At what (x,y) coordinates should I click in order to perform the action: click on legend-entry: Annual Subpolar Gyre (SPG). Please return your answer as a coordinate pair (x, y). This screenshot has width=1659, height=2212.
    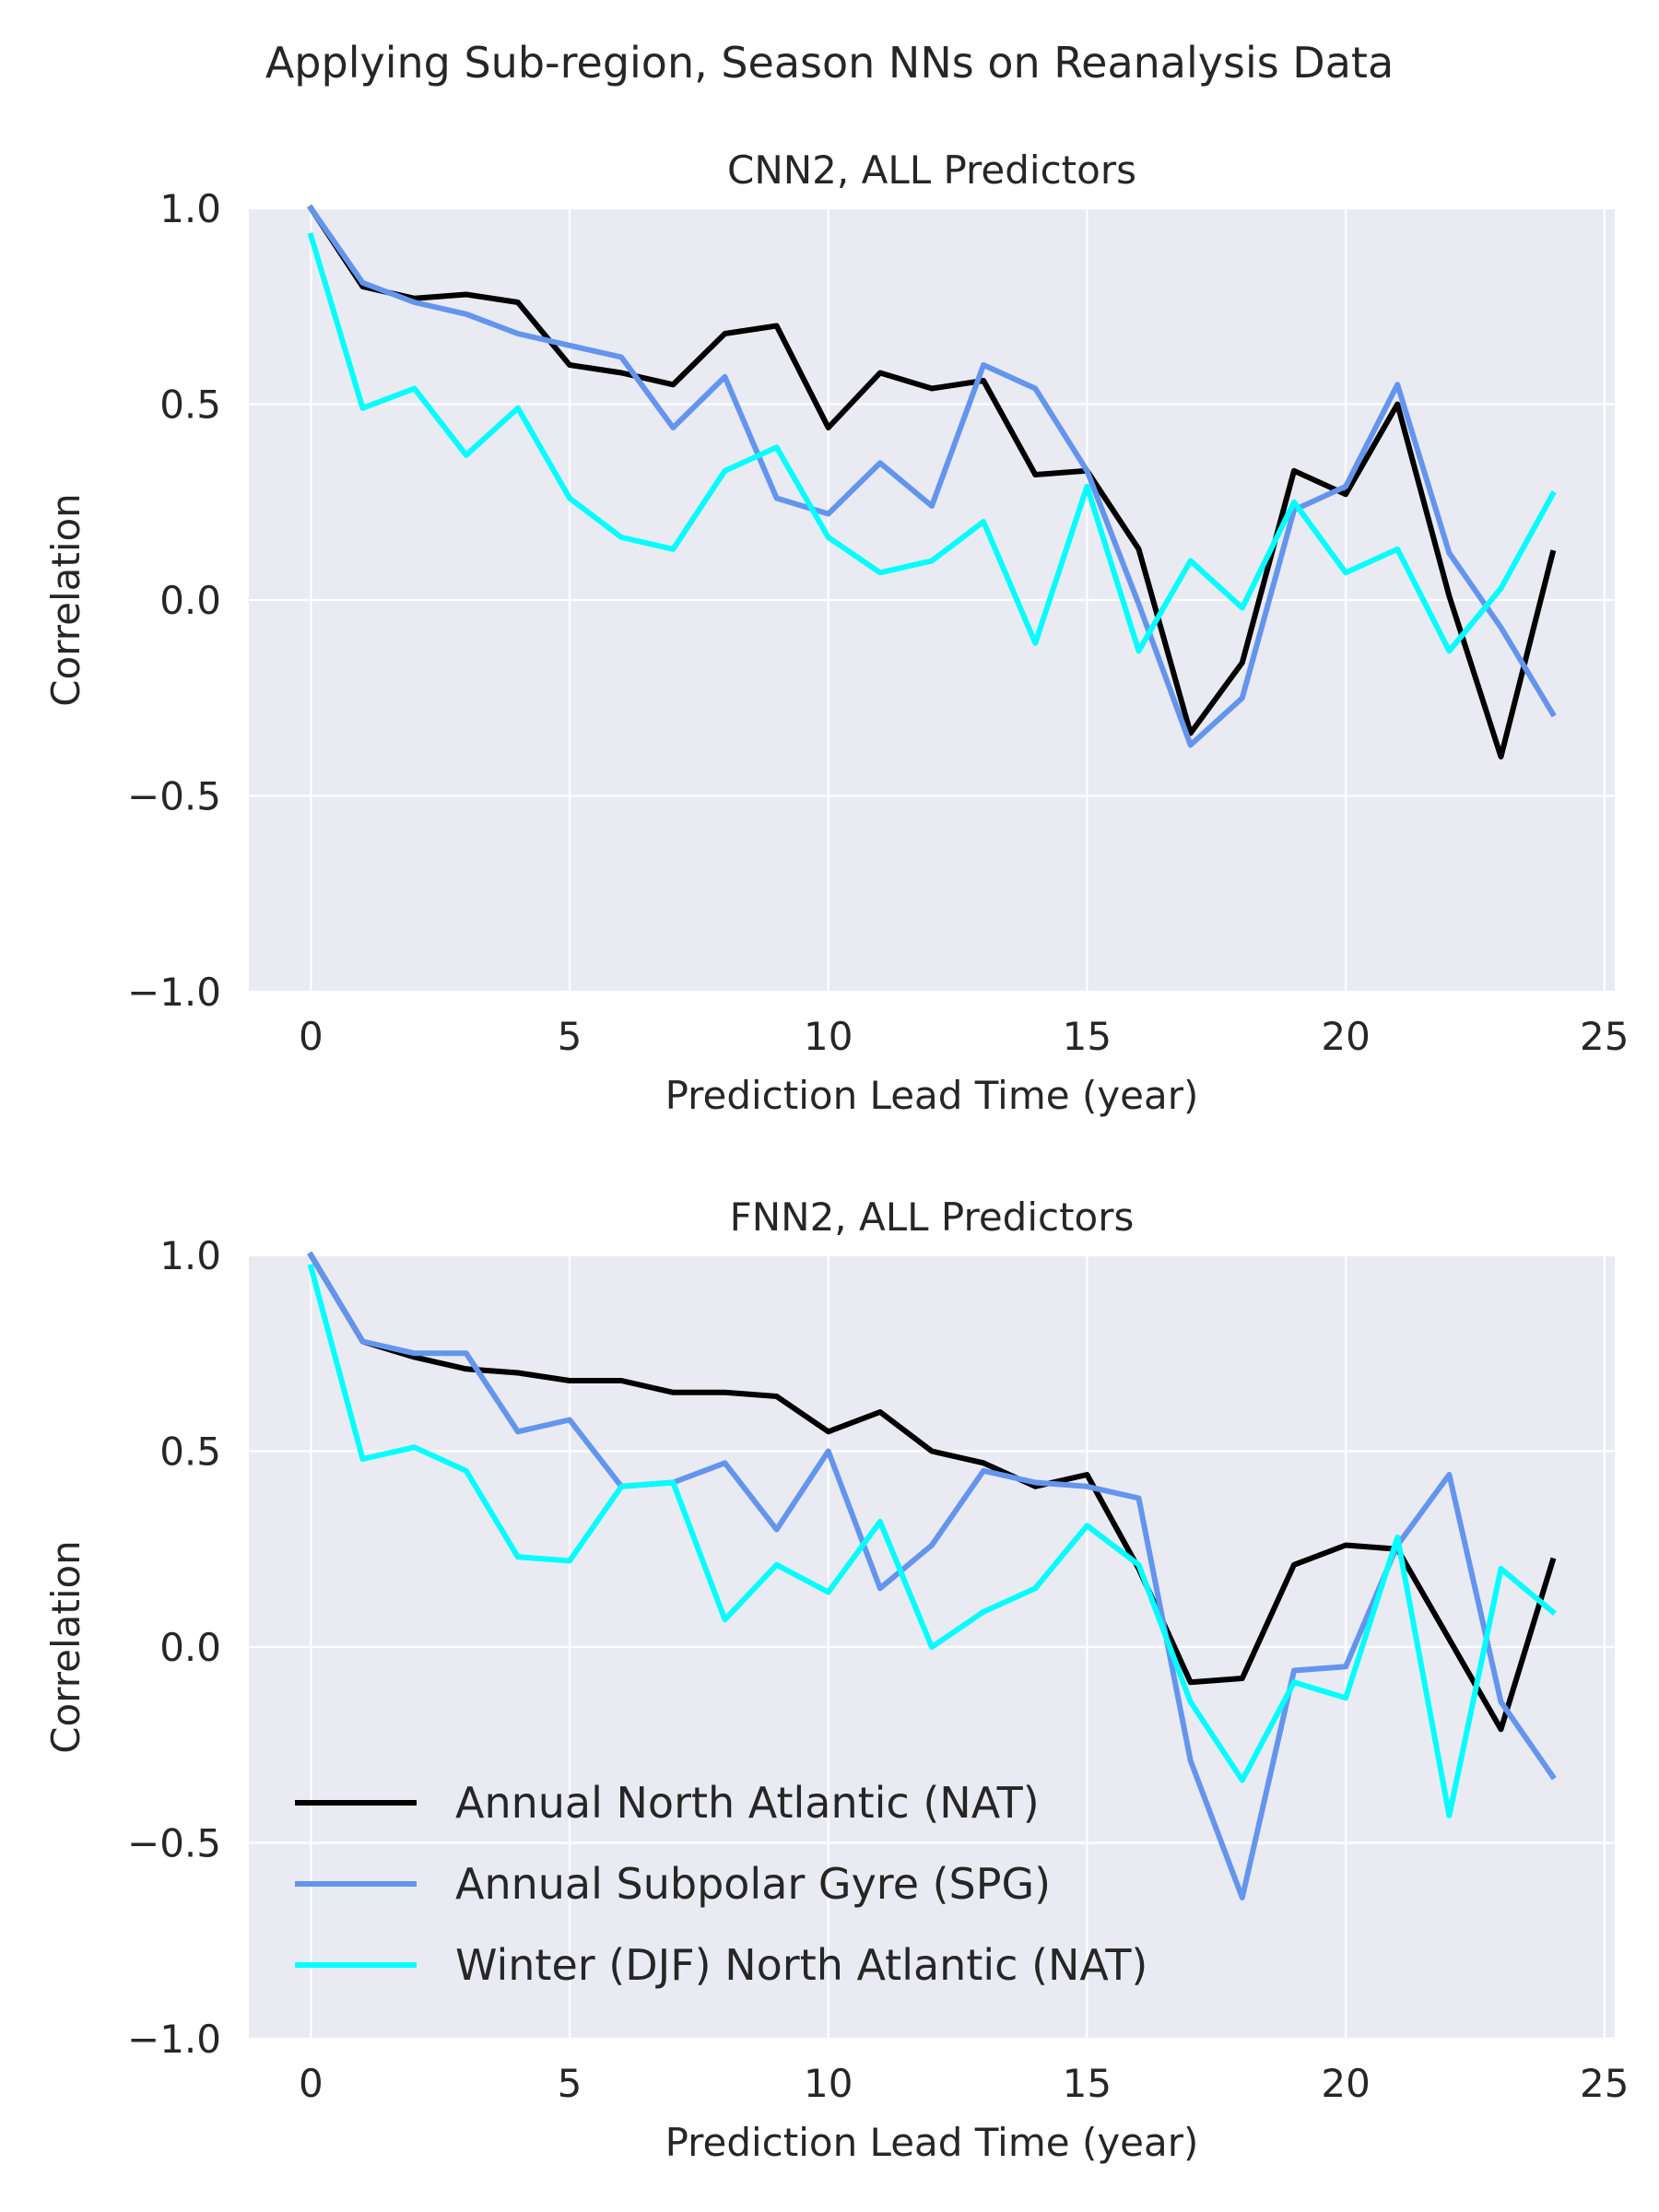
    Looking at the image, I should click on (753, 1884).